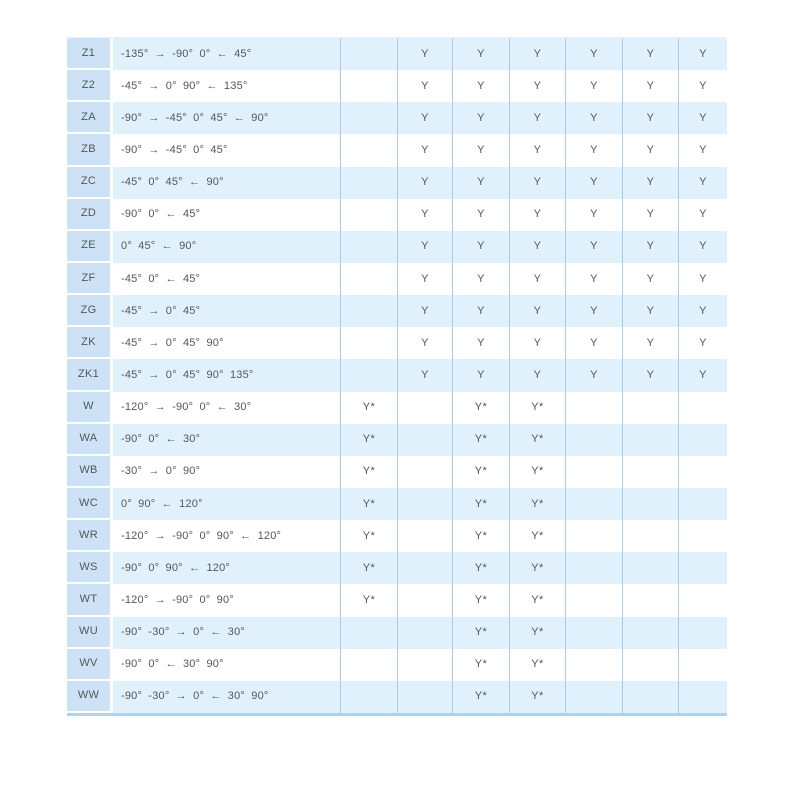  I want to click on table-row: WA -90° 0° ← 30° Y* Y* Y*, so click(397, 439).